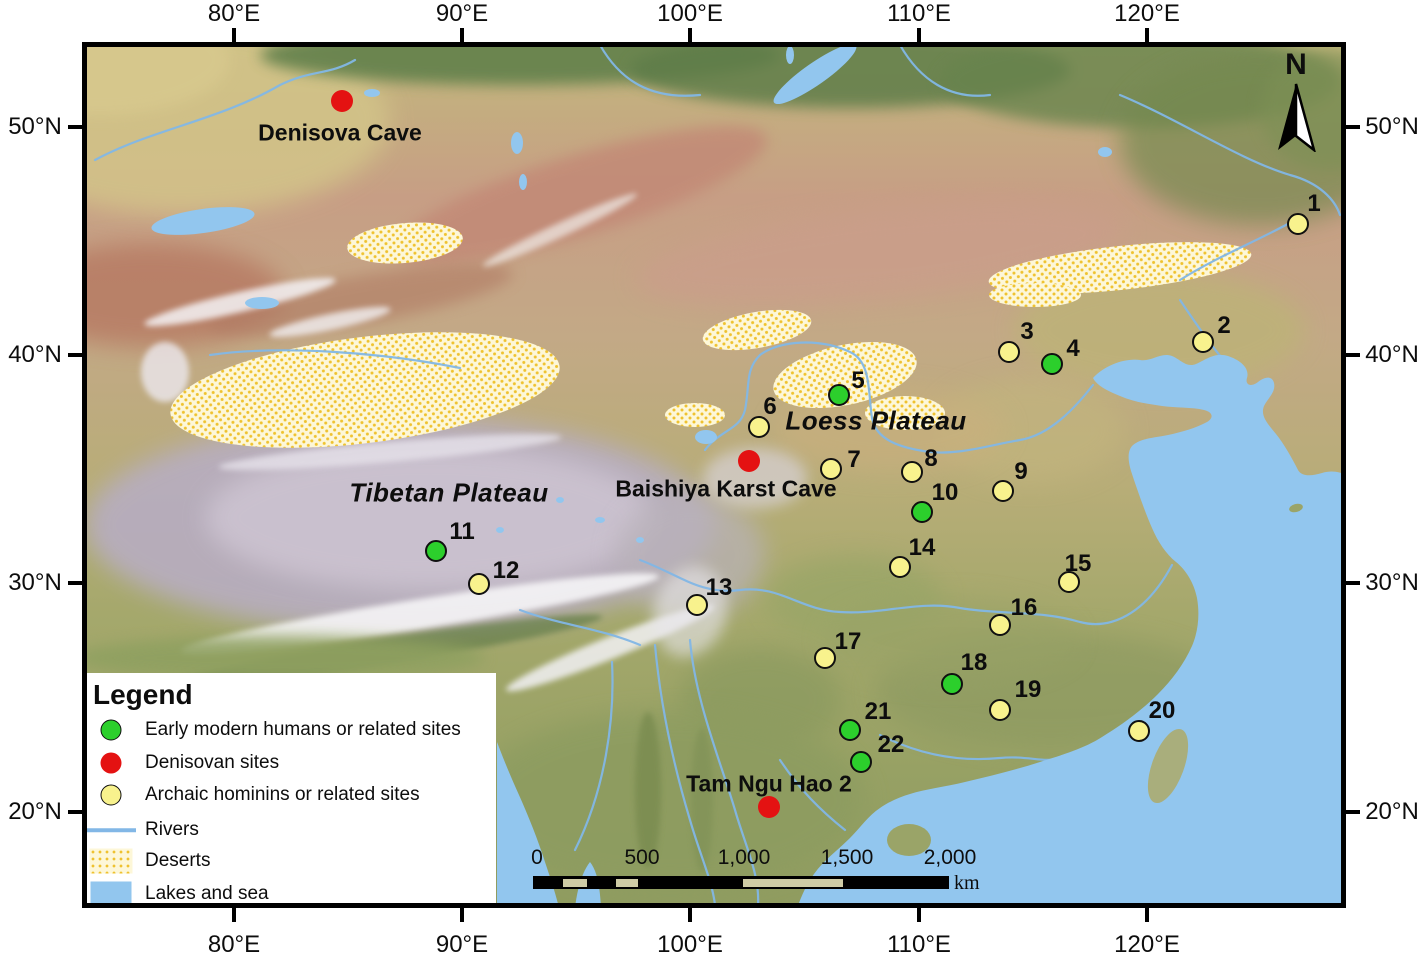 The height and width of the screenshot is (960, 1424). Describe the element at coordinates (1147, 13) in the screenshot. I see `axis-label-top-120°E: 120°E` at that location.